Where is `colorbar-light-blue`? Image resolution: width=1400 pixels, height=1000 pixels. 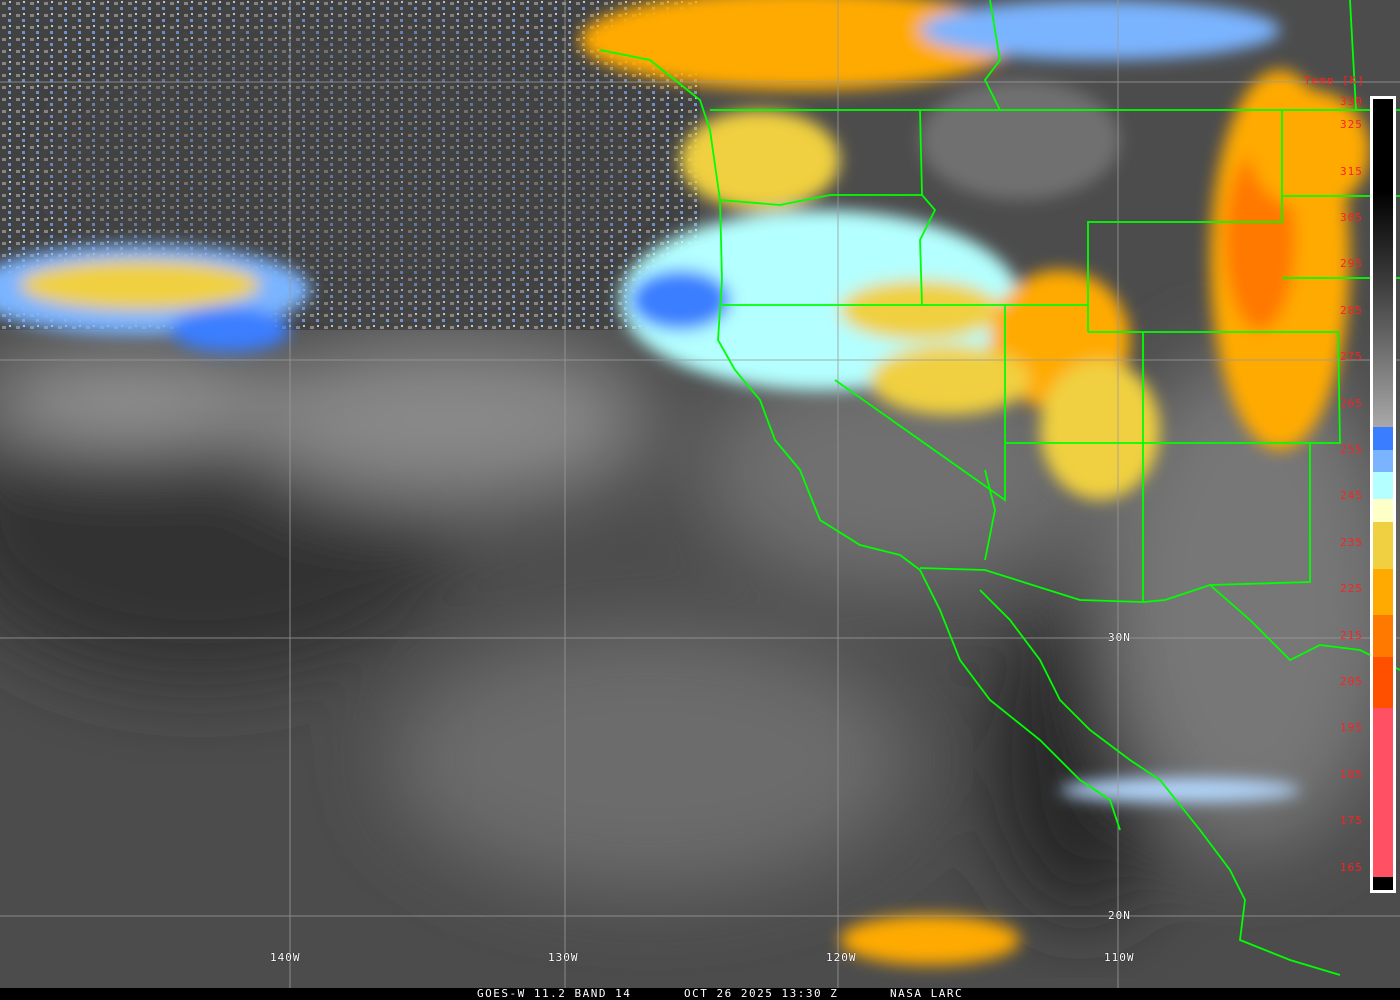
colorbar-light-blue is located at coordinates (1383, 461).